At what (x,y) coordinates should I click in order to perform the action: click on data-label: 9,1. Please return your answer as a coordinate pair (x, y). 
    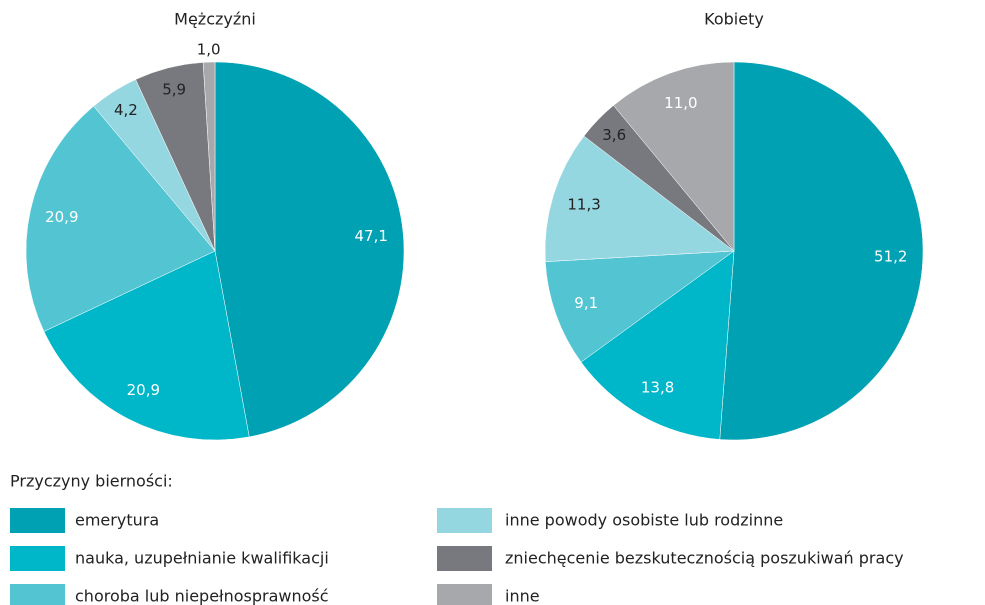
    Looking at the image, I should click on (586, 303).